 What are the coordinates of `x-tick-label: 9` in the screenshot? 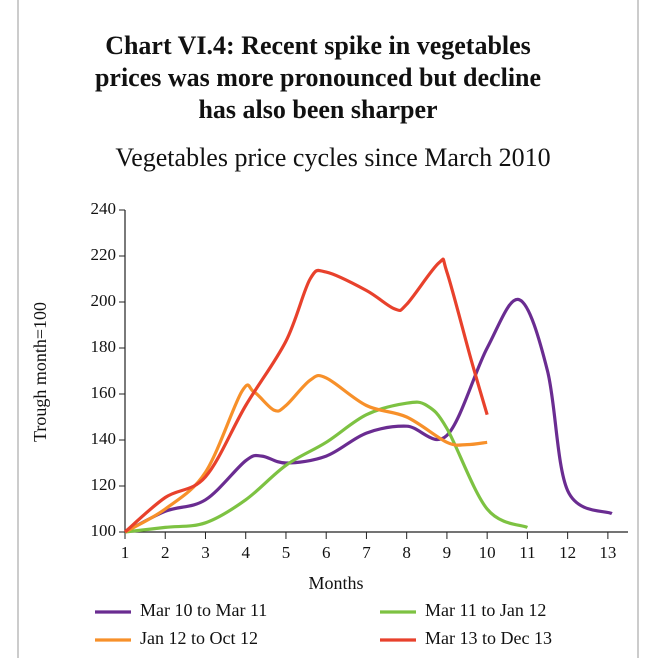 It's located at (447, 552).